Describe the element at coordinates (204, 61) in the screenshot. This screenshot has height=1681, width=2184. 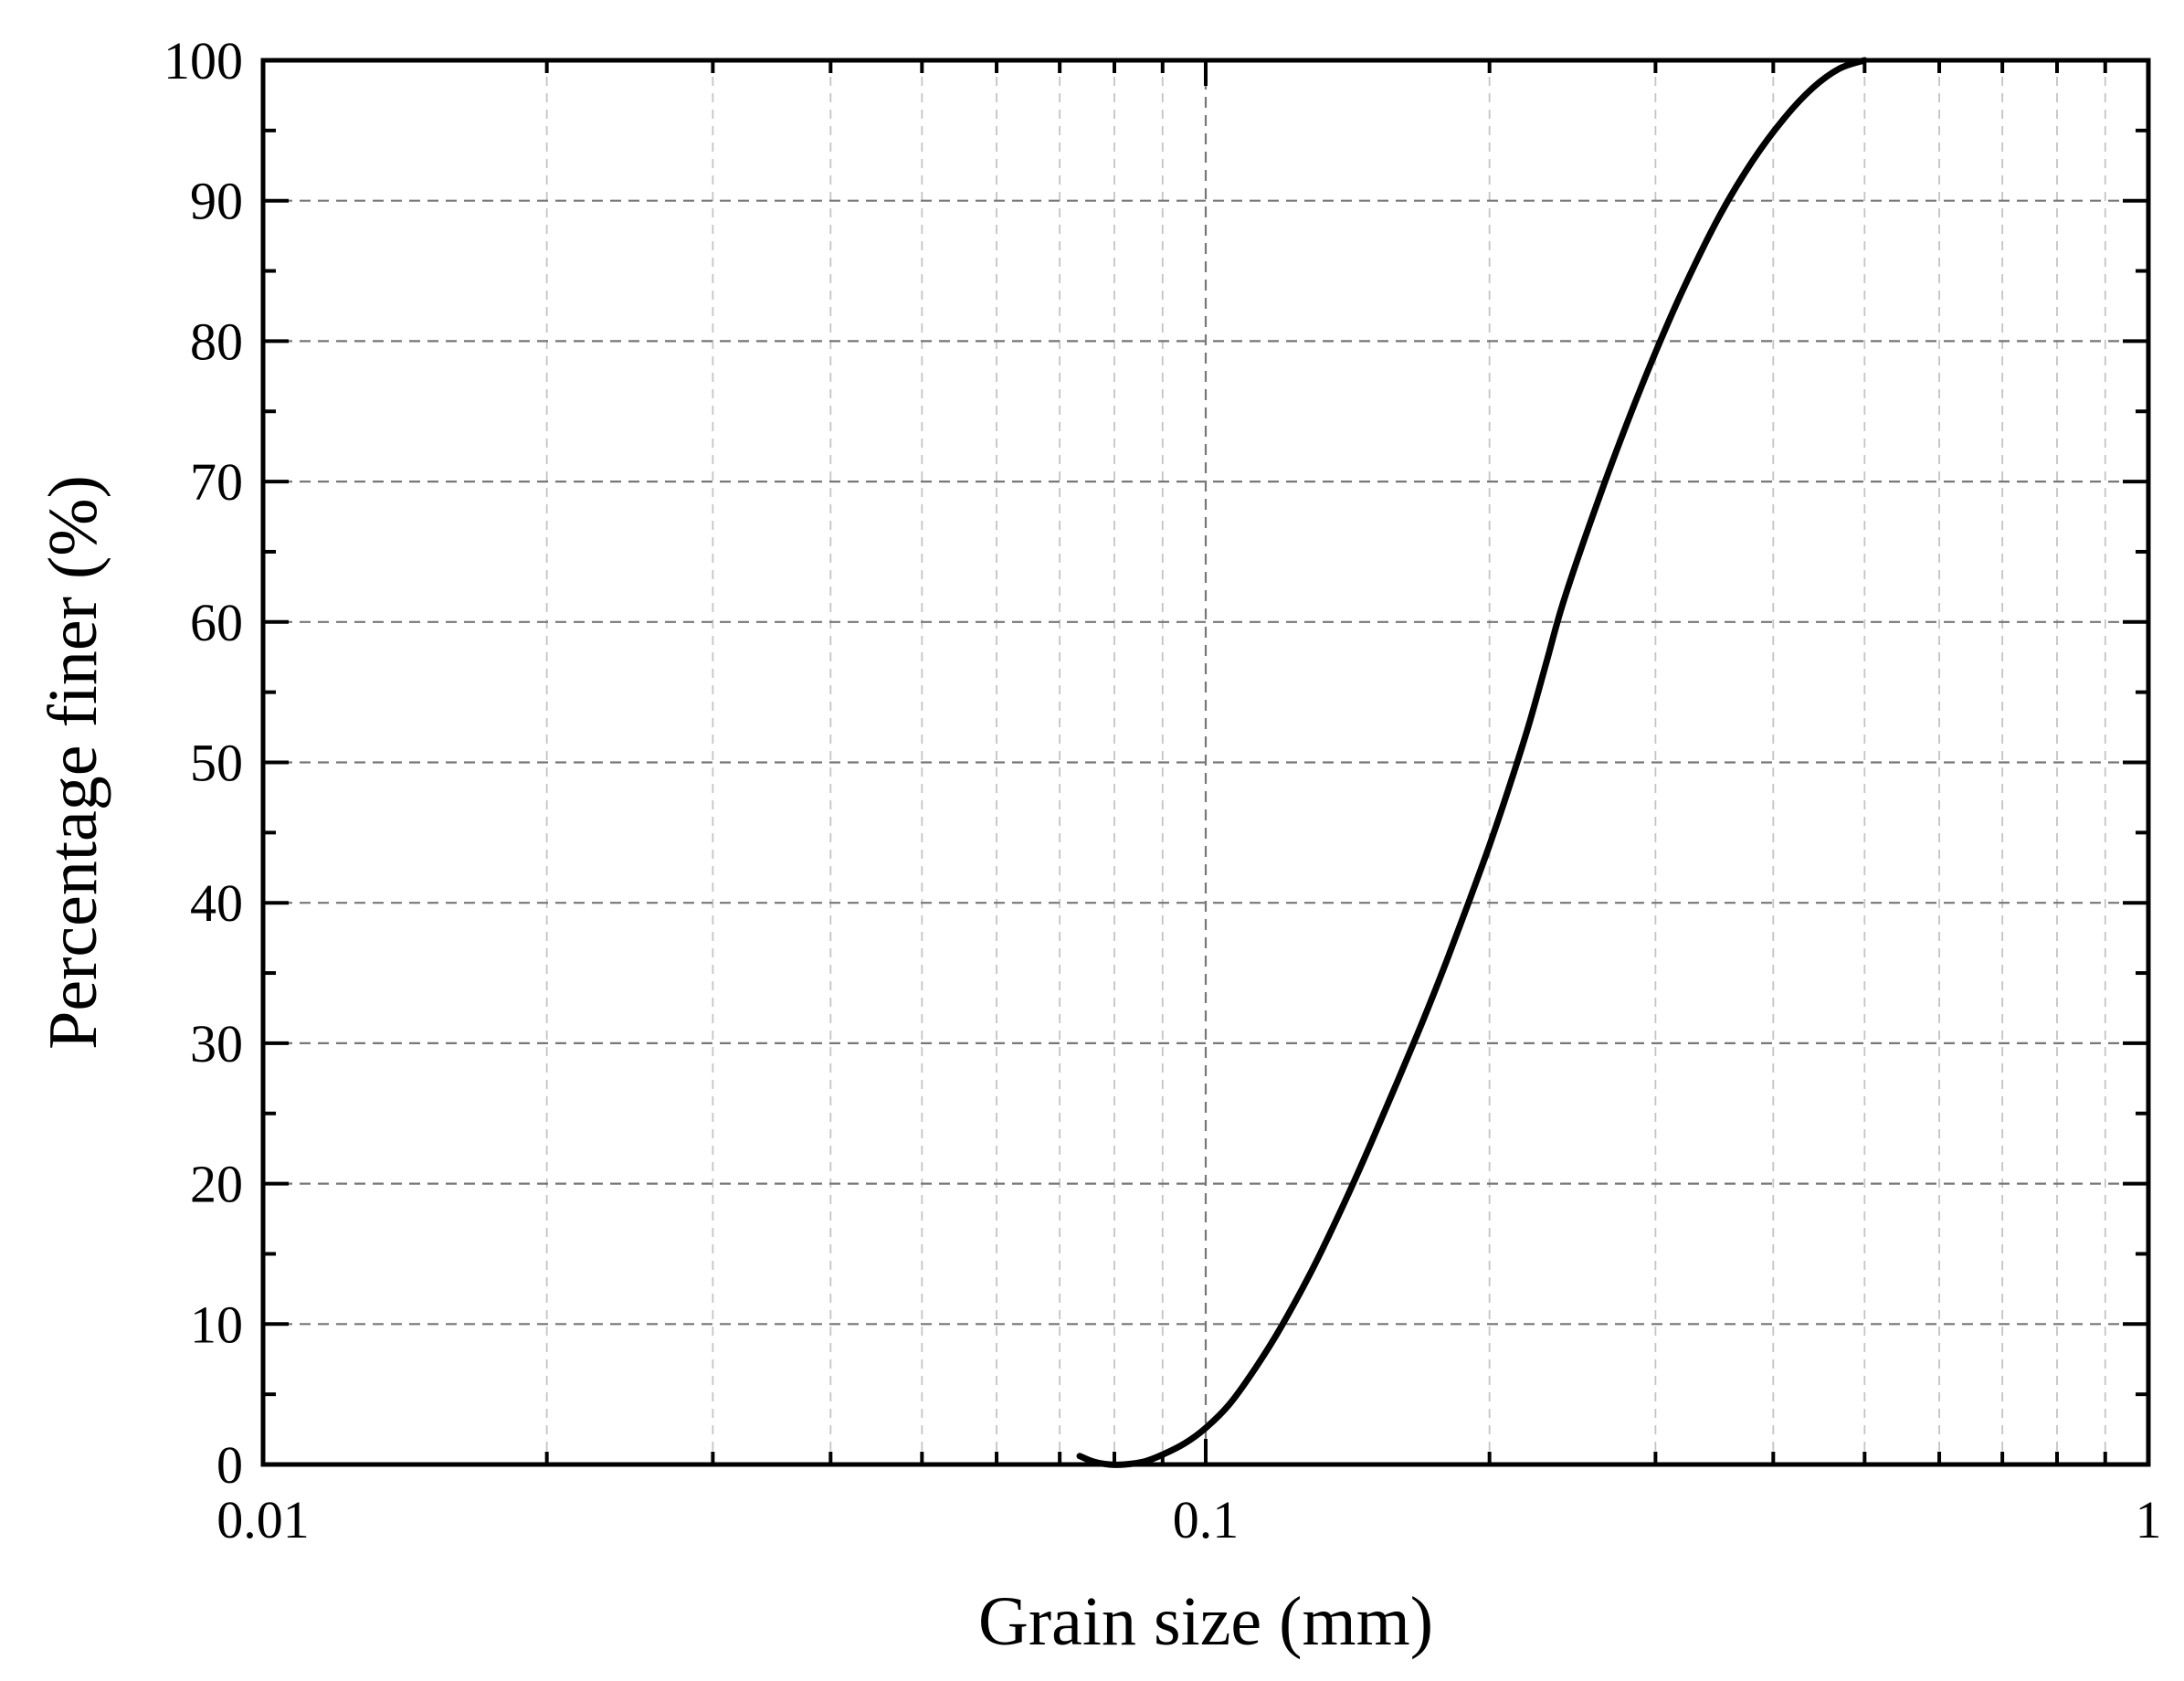
I see `y-tick-label: 100` at that location.